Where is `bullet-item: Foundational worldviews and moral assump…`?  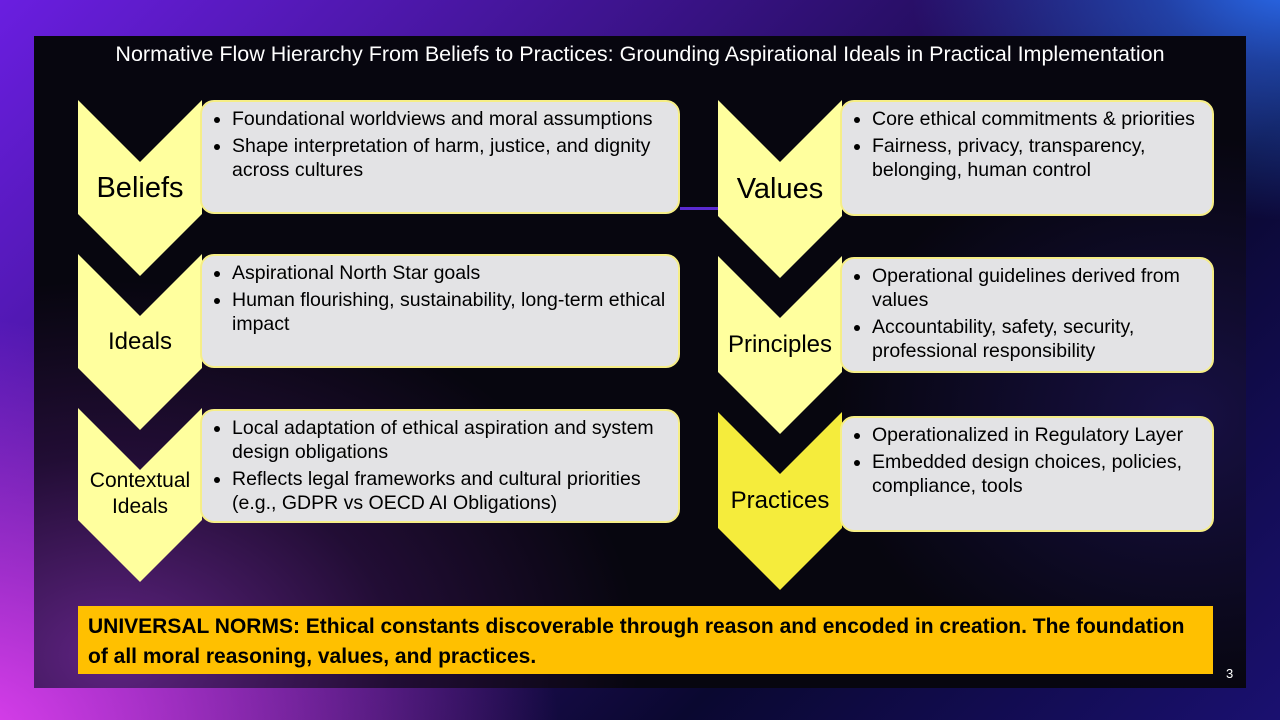
bullet-item: Foundational worldviews and moral assump… is located at coordinates (450, 119).